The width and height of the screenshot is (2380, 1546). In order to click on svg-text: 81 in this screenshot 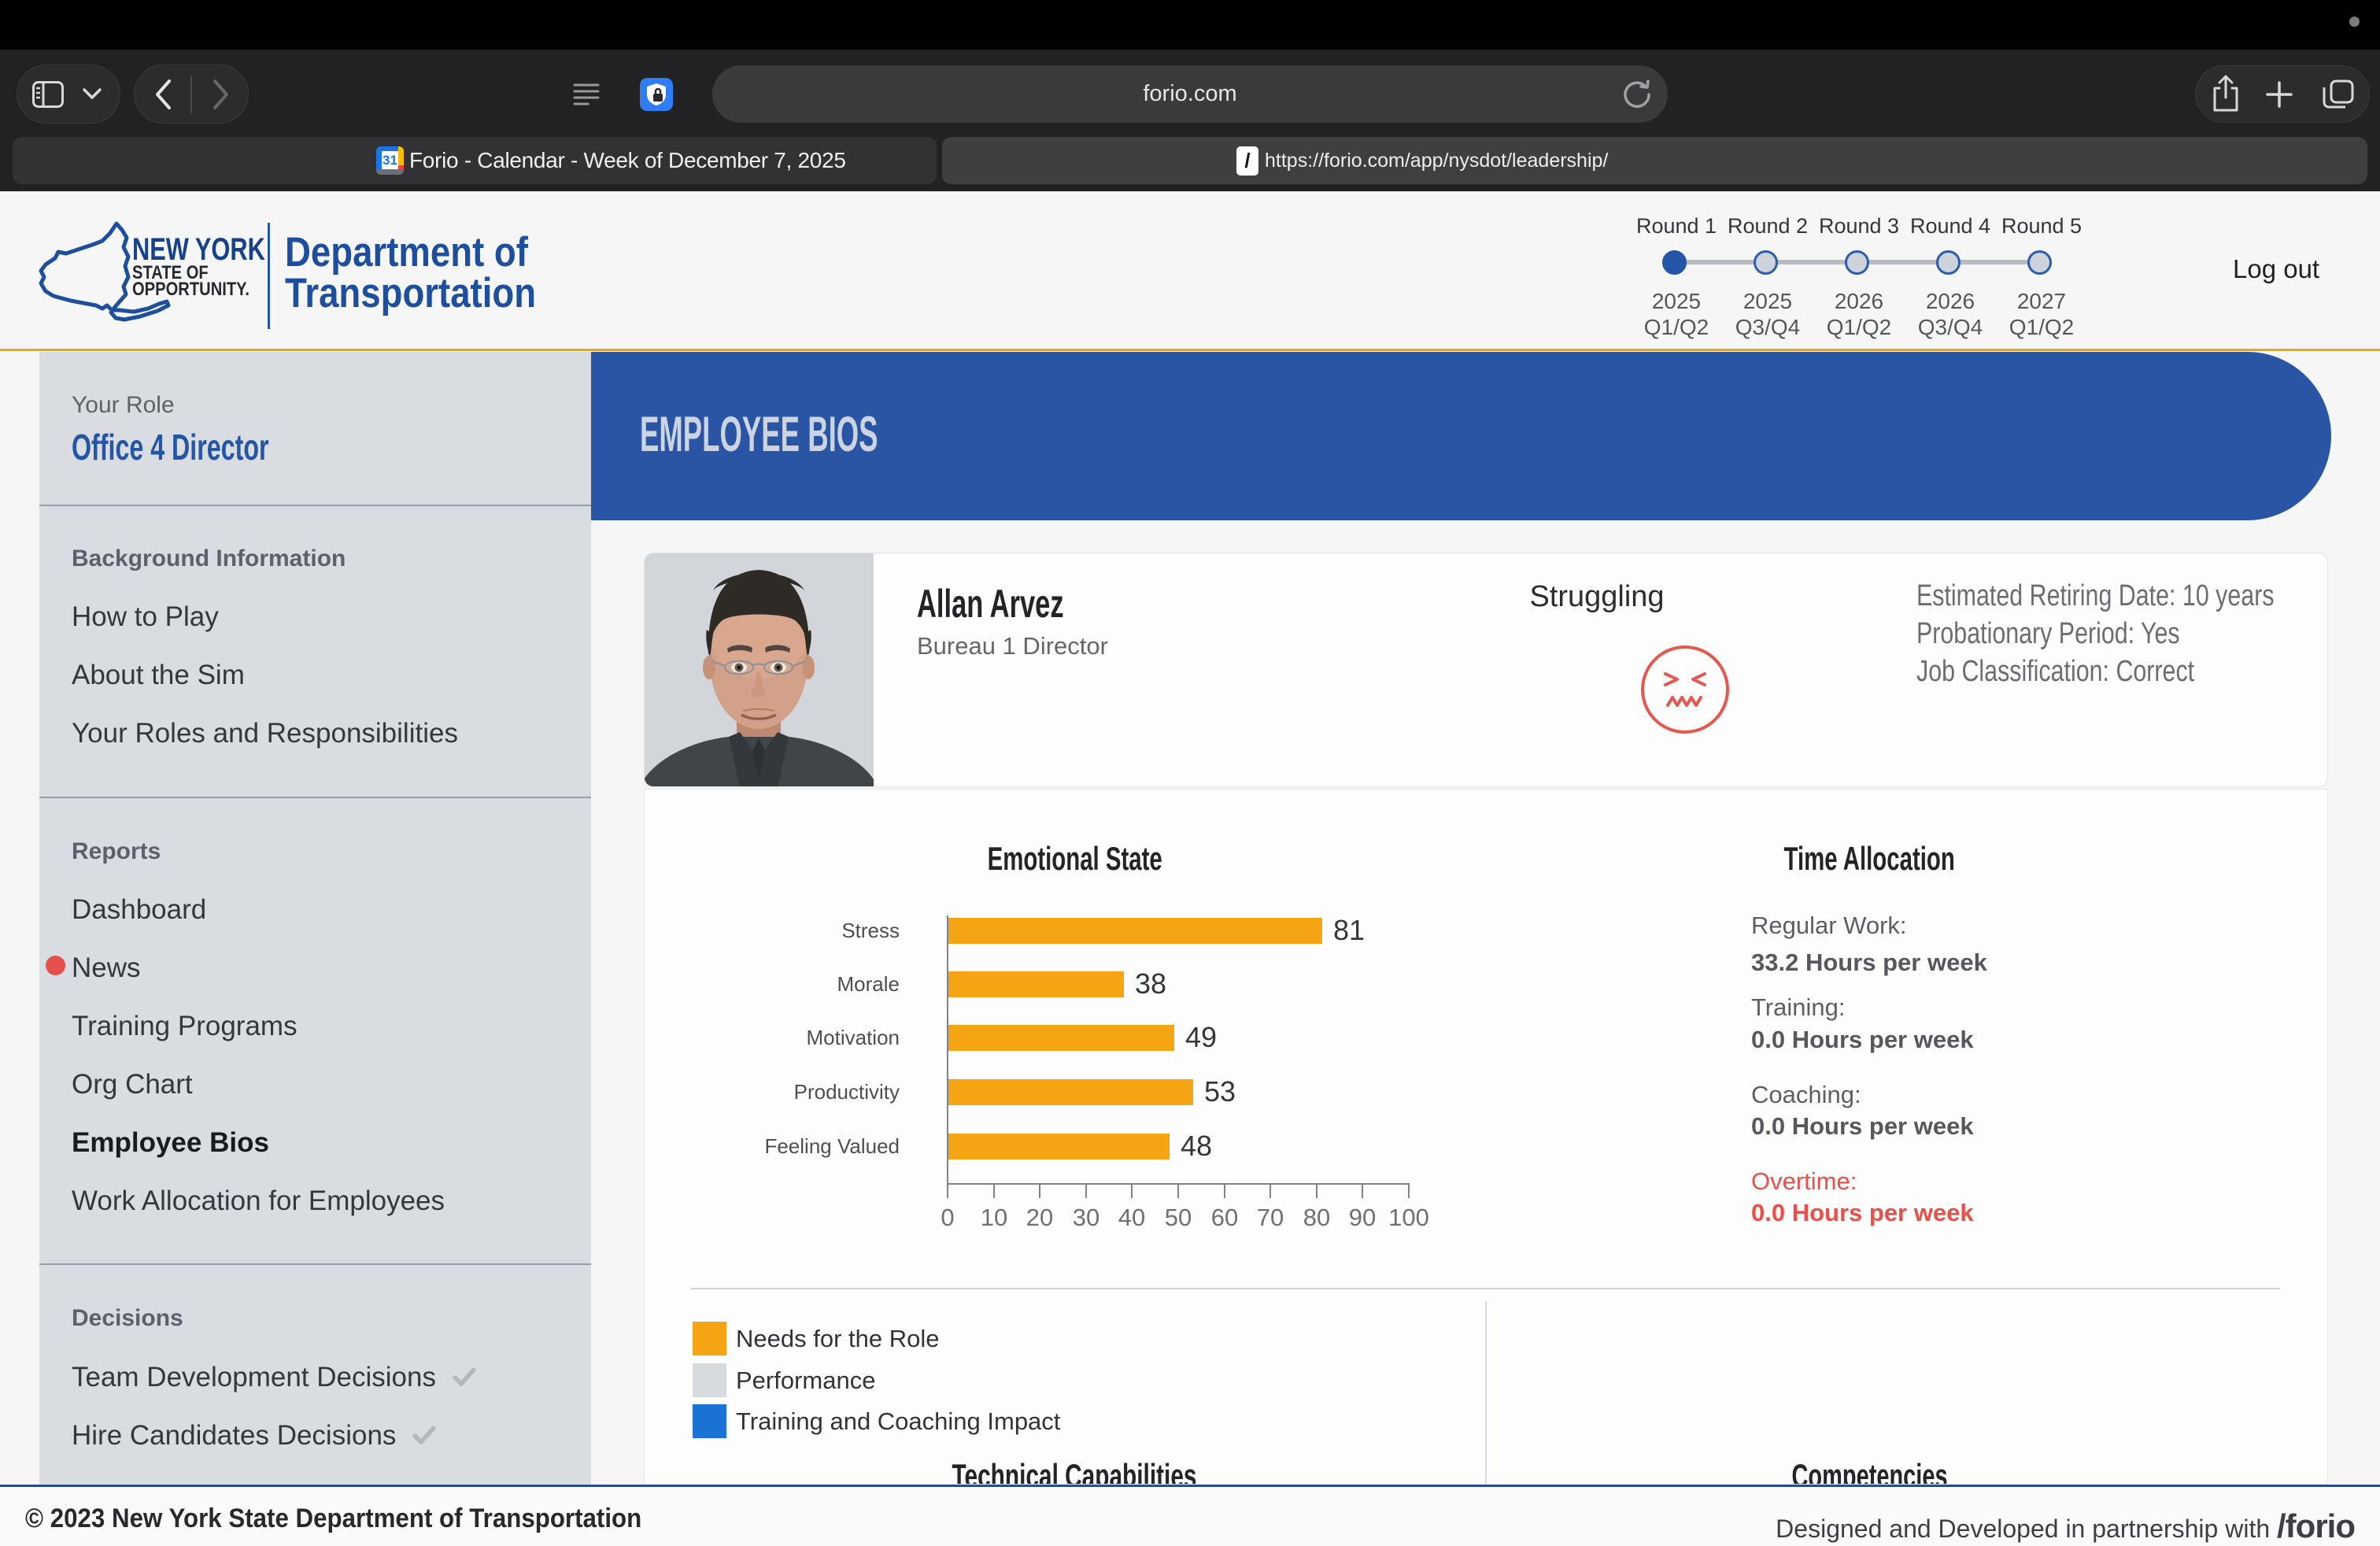, I will do `click(1349, 930)`.